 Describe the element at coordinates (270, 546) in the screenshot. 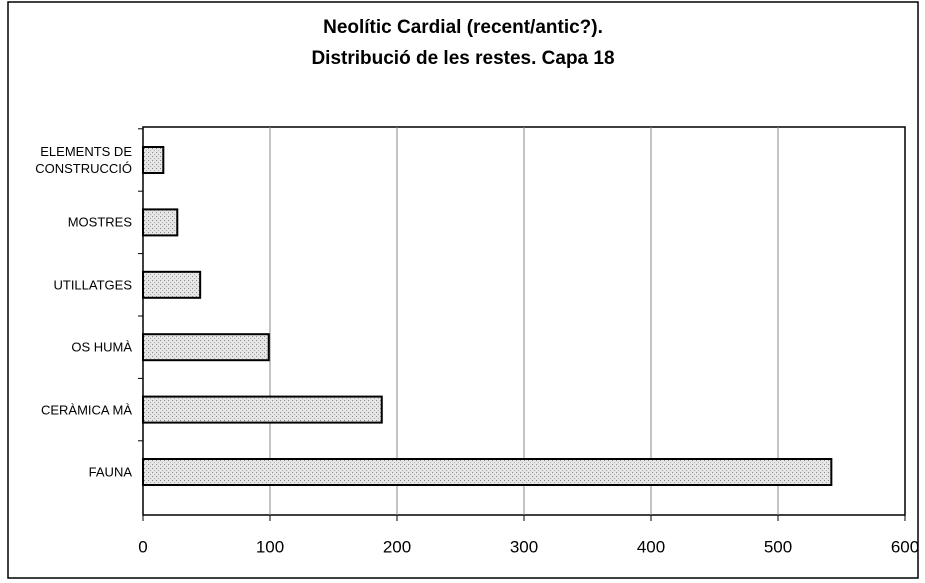

I see `x-tick-label: 100` at that location.